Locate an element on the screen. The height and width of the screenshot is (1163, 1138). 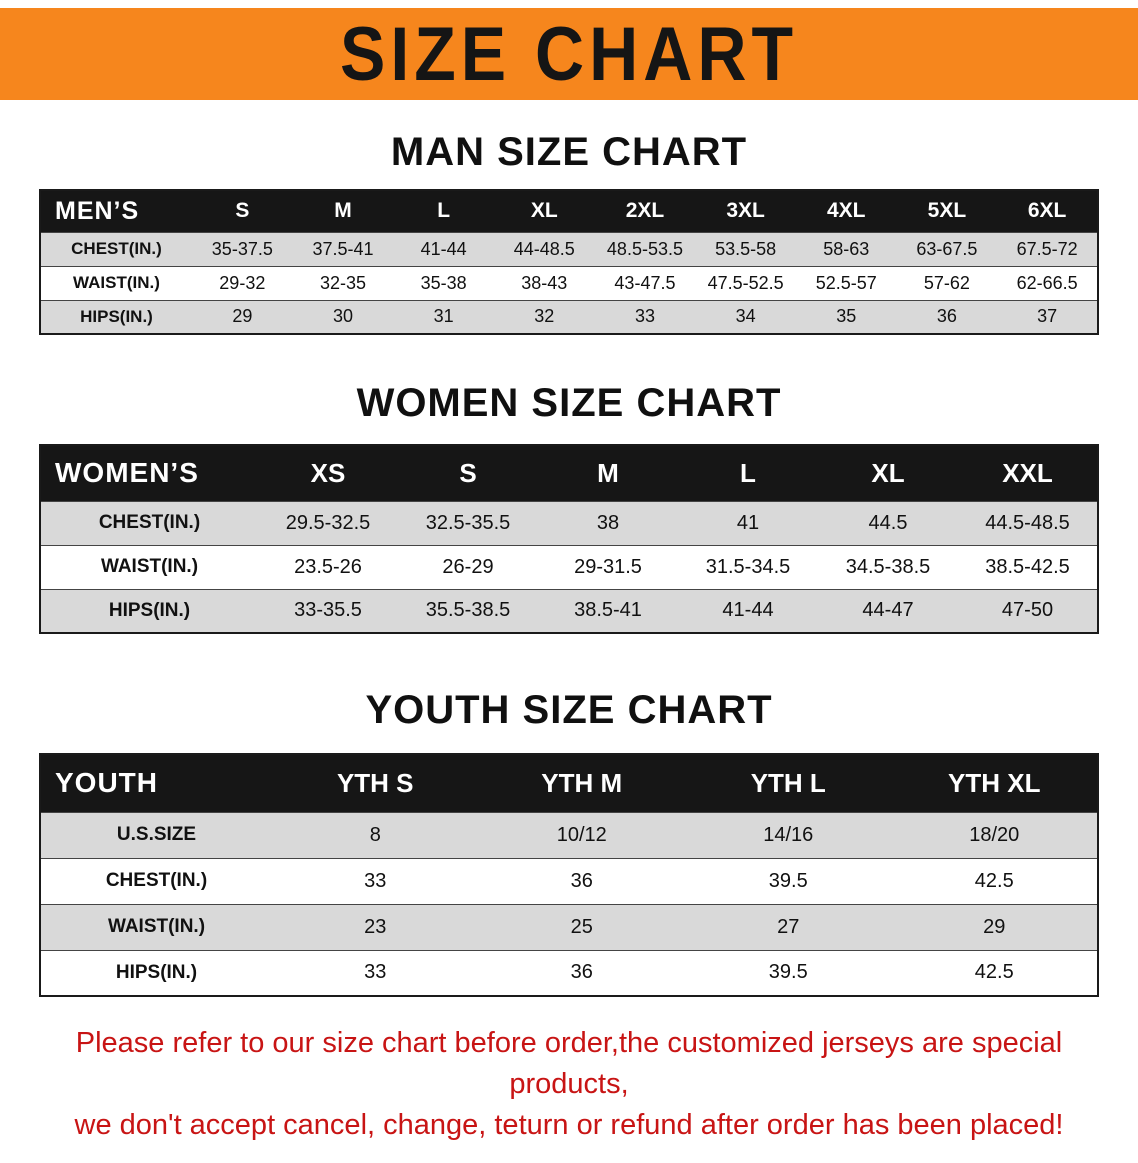
size-value-cell: 26-29 is located at coordinates (468, 566).